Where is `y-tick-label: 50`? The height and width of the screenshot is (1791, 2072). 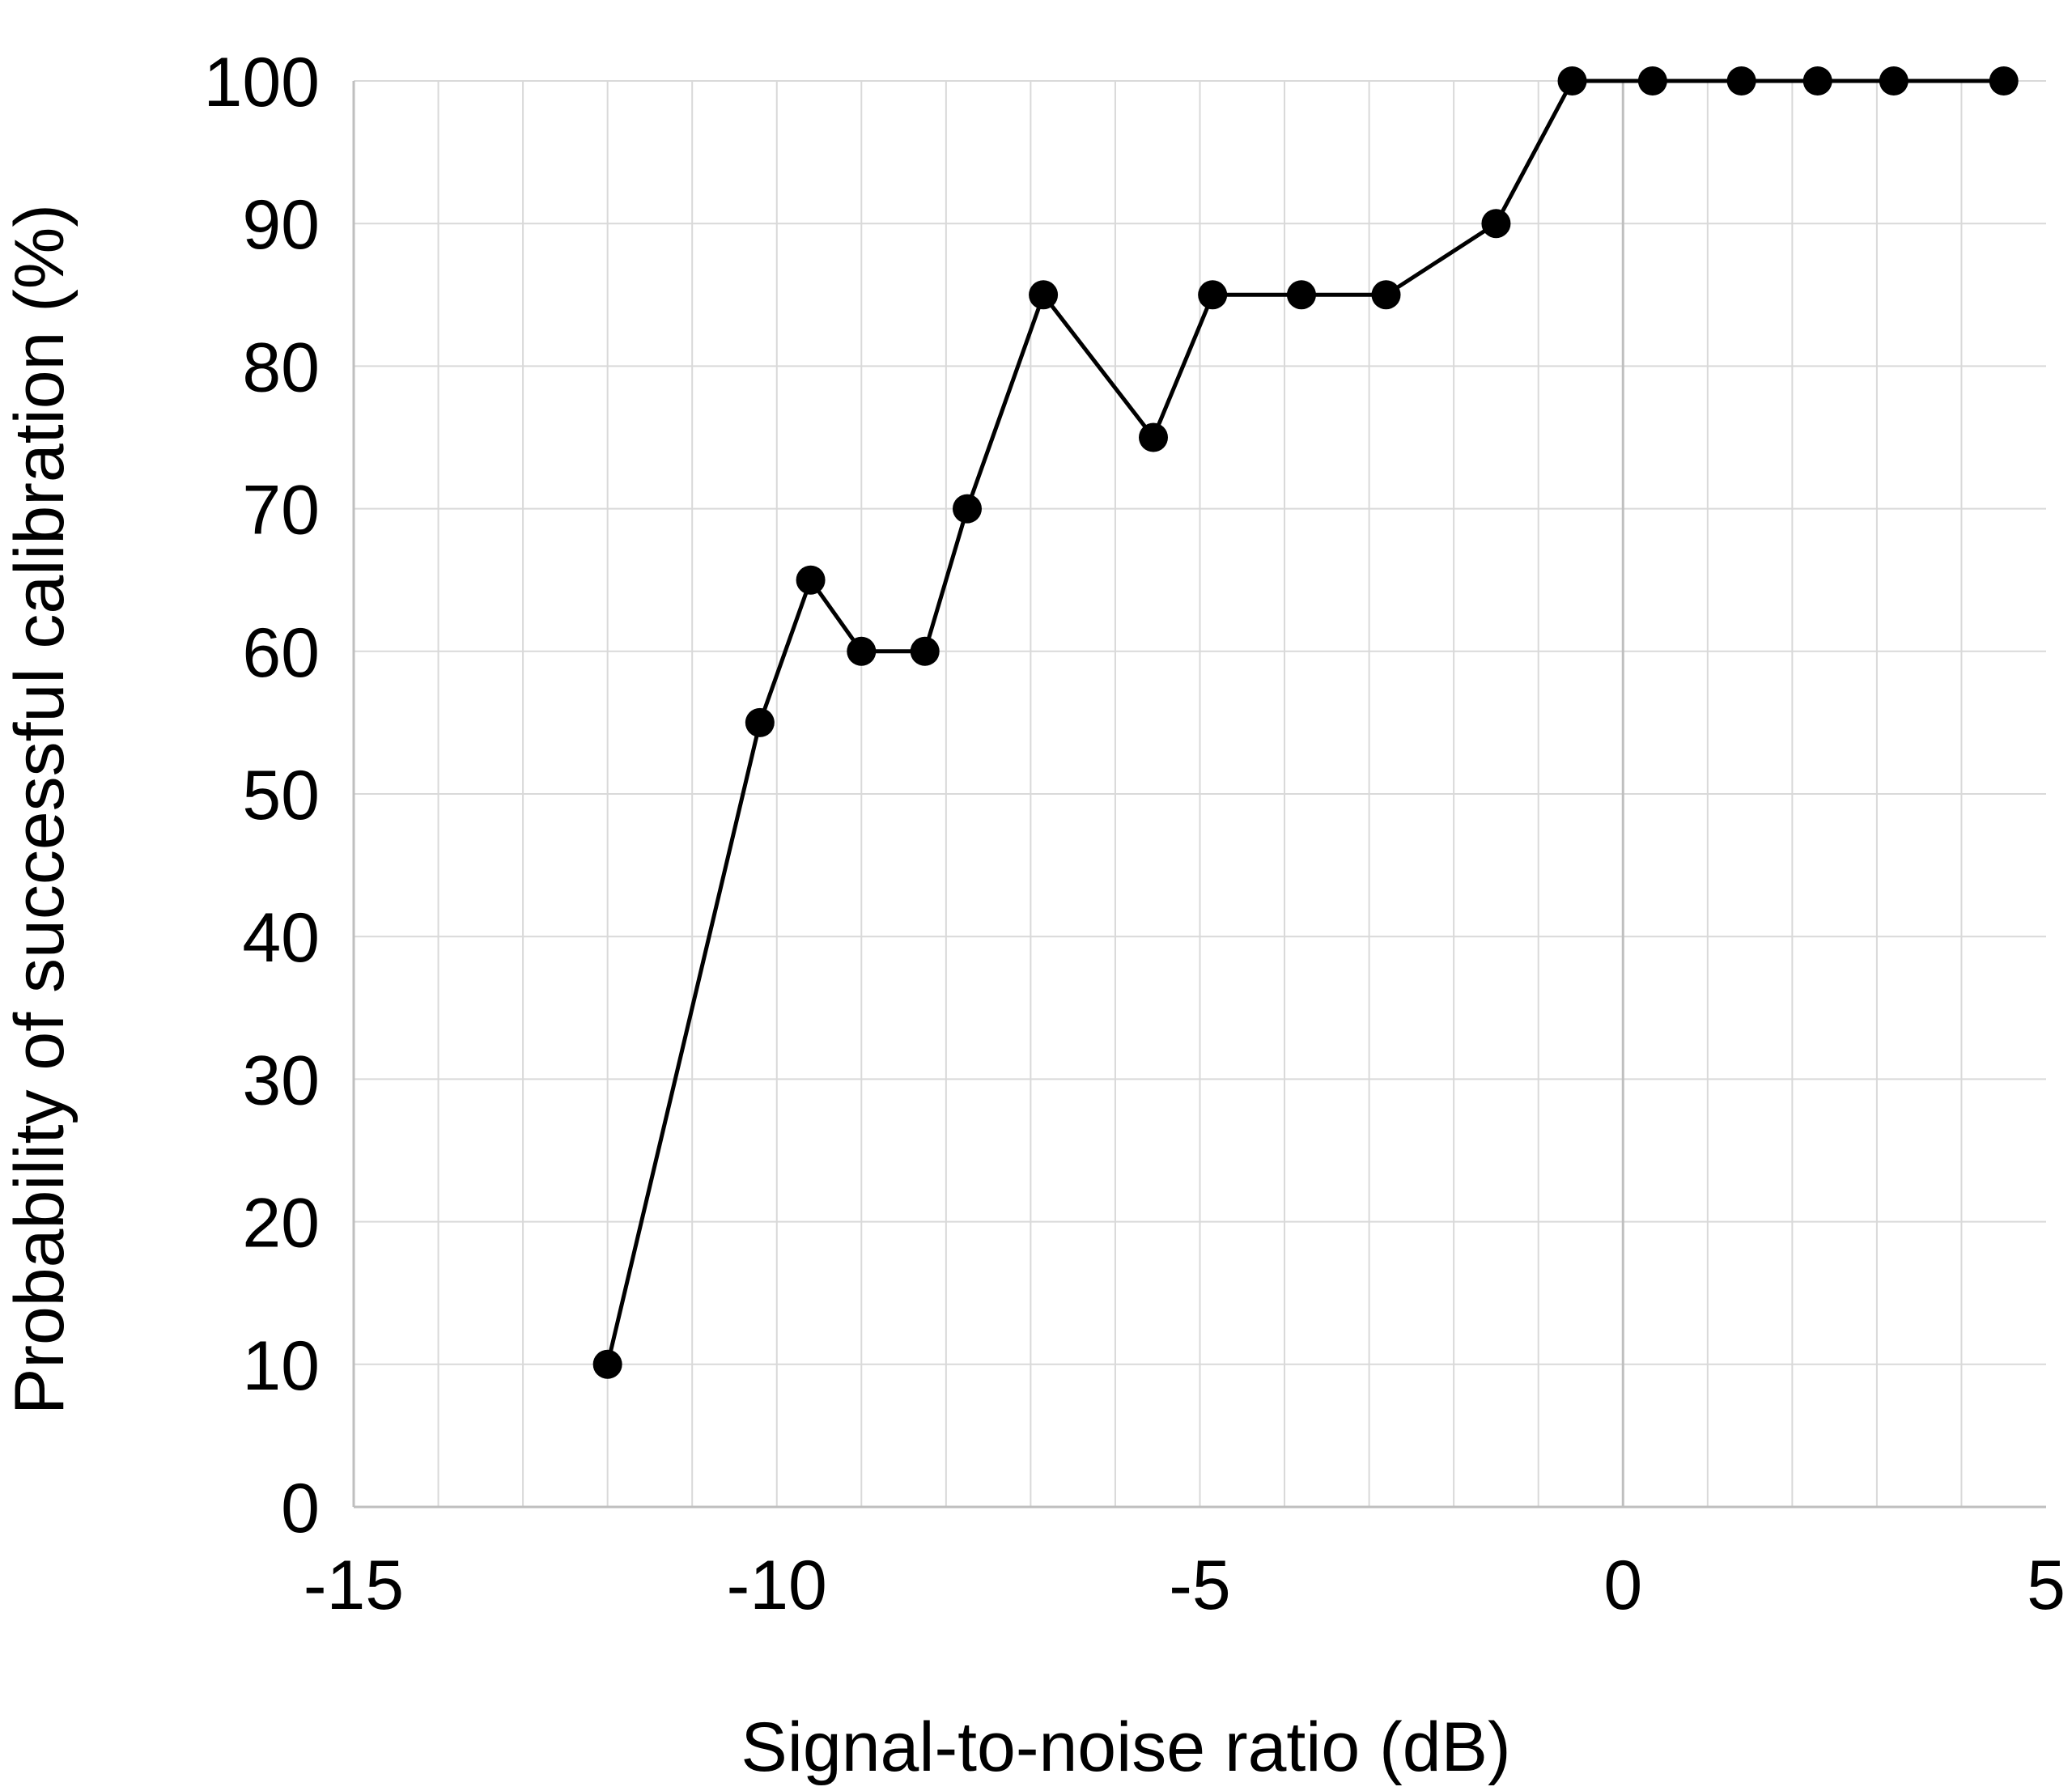
y-tick-label: 50 is located at coordinates (281, 795).